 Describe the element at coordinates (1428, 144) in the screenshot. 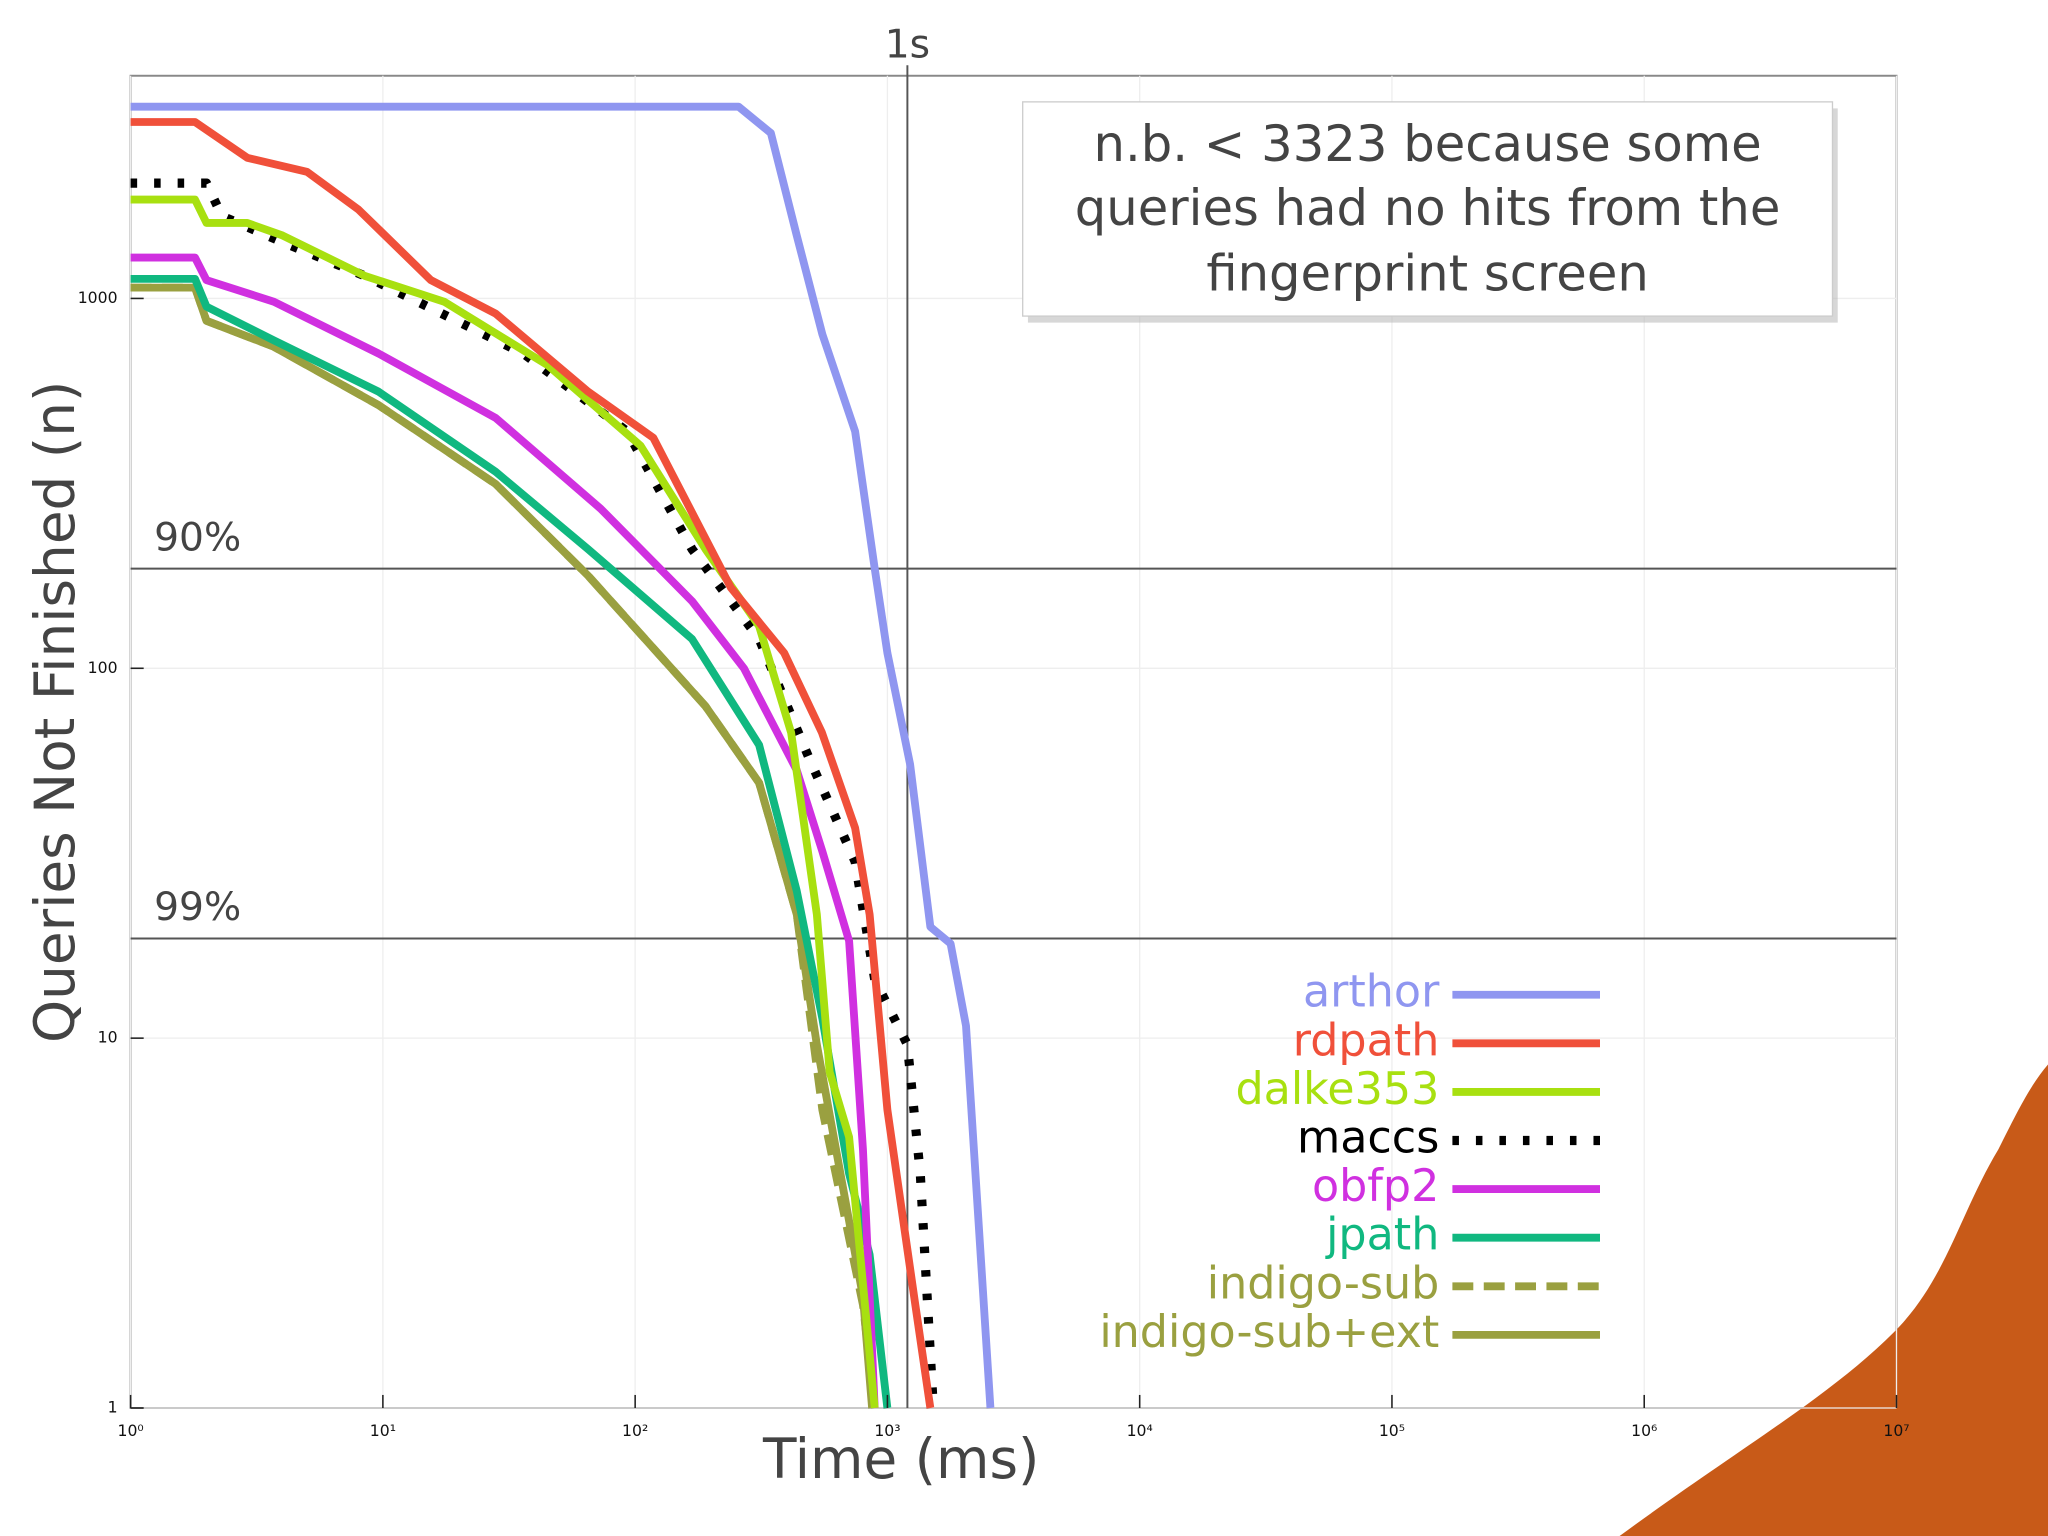

I see `annotation-line: n.b. < 3323 because some` at that location.